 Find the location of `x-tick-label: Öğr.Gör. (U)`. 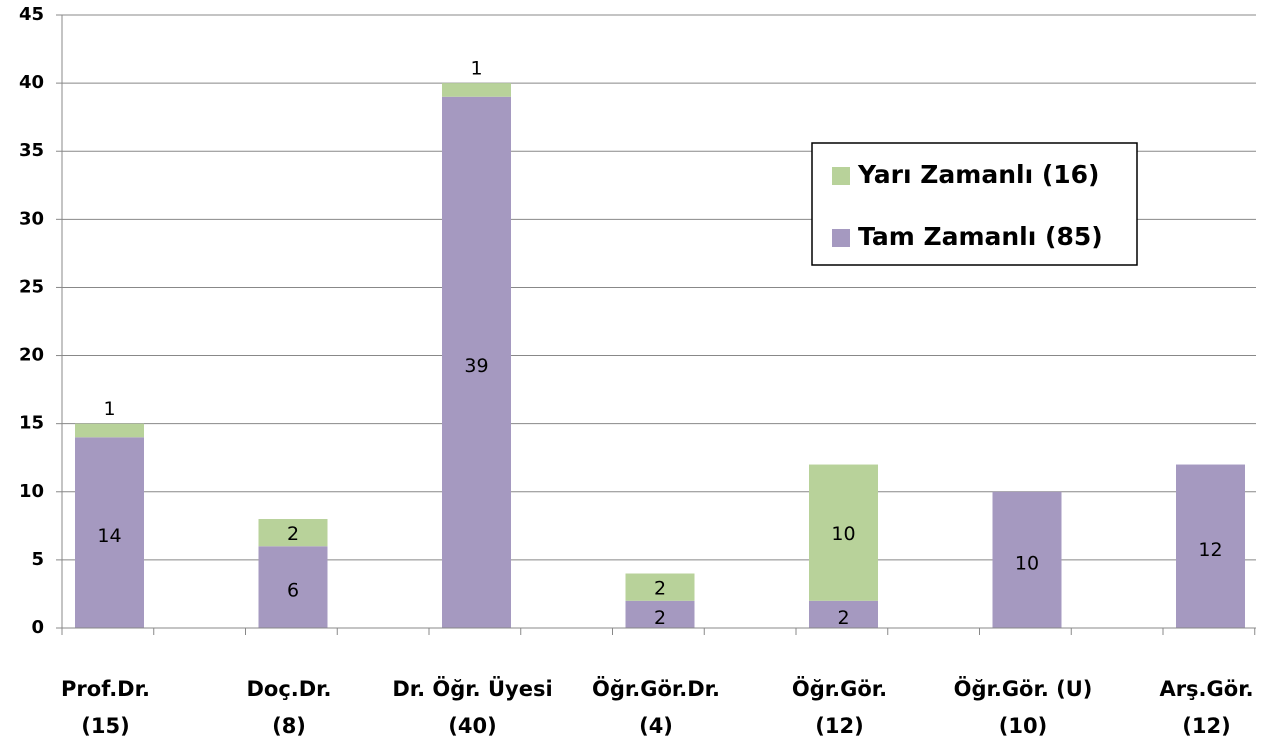

x-tick-label: Öğr.Gör. (U) is located at coordinates (1023, 688).